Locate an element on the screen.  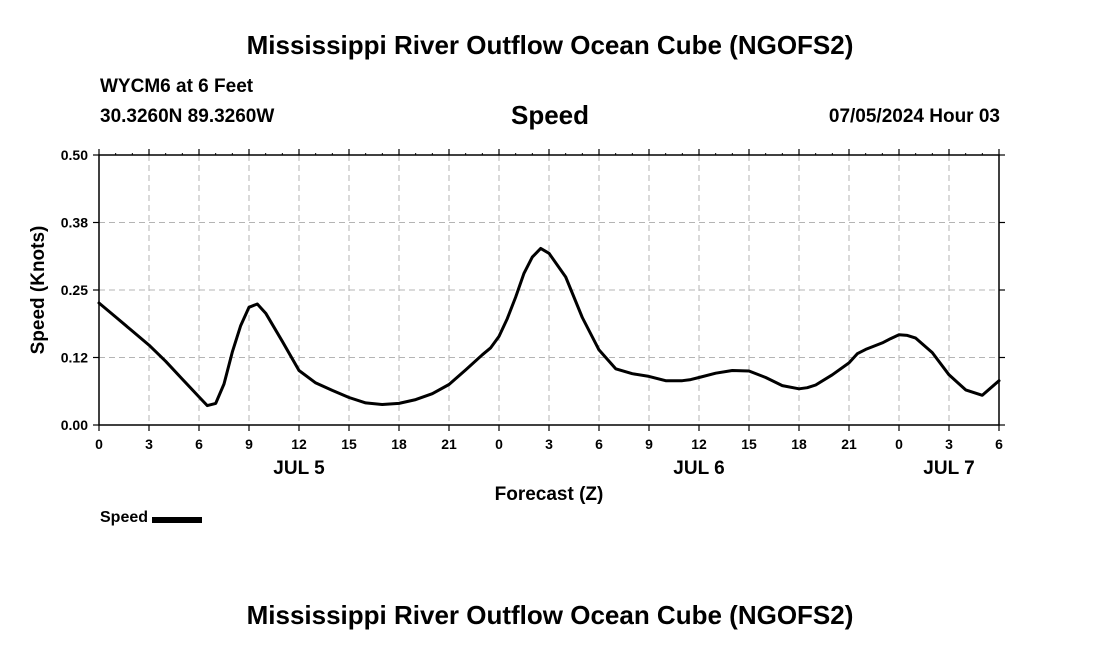
legend-label: Speed is located at coordinates (124, 517).